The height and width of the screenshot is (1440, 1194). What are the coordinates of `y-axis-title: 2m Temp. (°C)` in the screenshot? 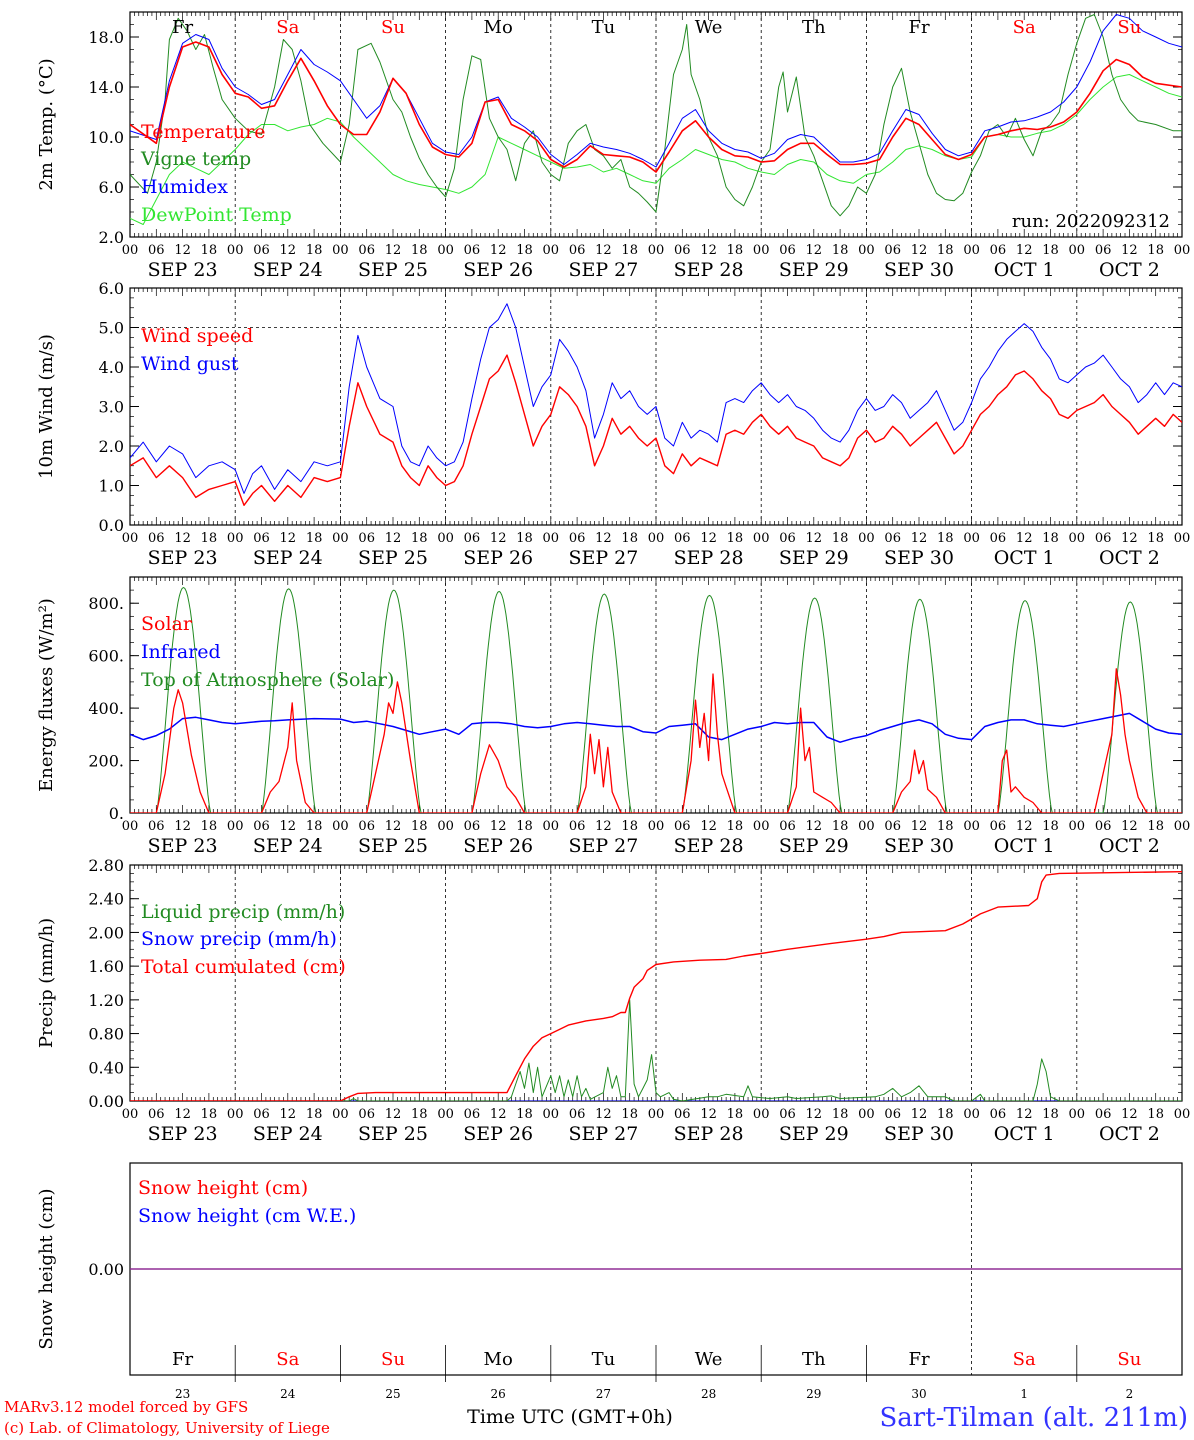 It's located at (46, 124).